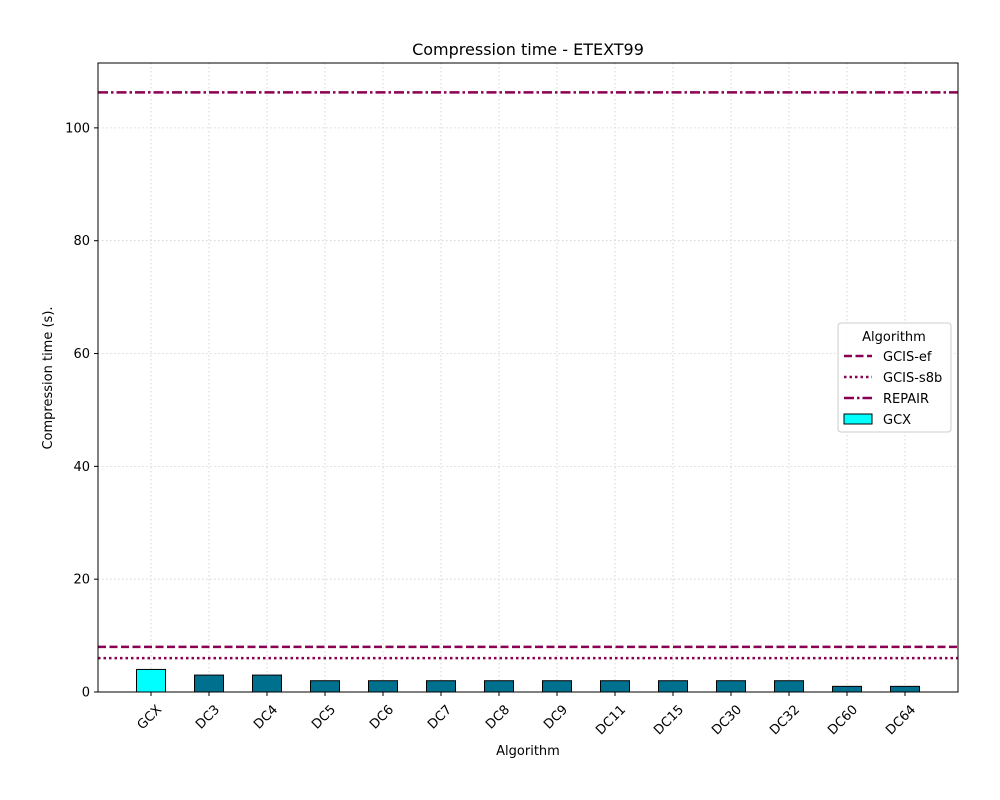 The image size is (1000, 800). What do you see at coordinates (499, 686) in the screenshot?
I see `bar-dc8` at bounding box center [499, 686].